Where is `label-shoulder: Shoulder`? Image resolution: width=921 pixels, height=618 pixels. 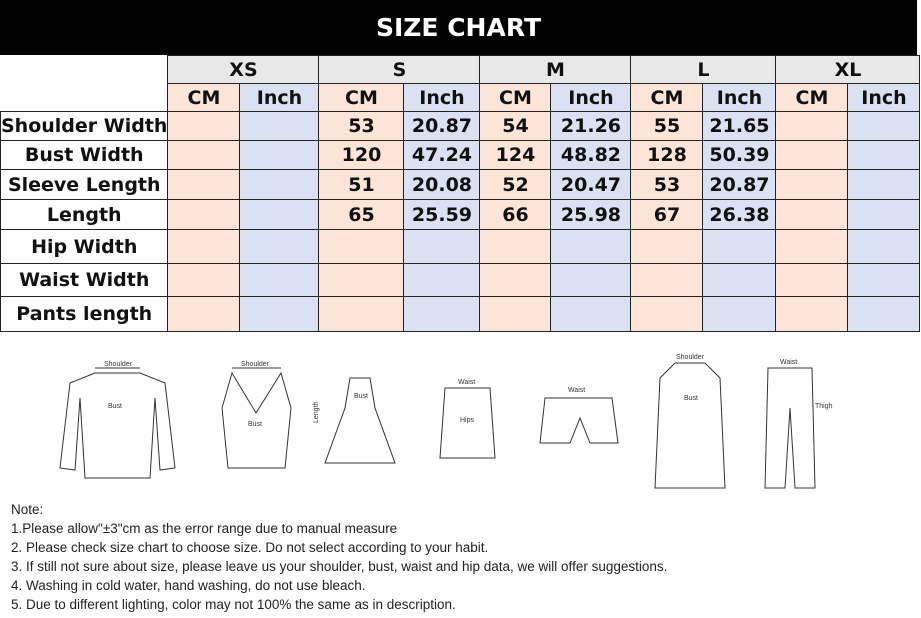 label-shoulder: Shoulder is located at coordinates (118, 364).